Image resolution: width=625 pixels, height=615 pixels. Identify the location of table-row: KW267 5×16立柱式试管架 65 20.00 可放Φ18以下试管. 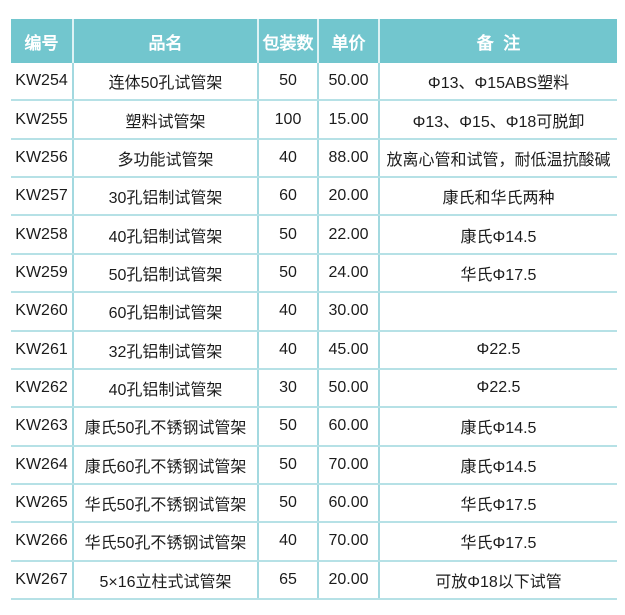
(314, 581).